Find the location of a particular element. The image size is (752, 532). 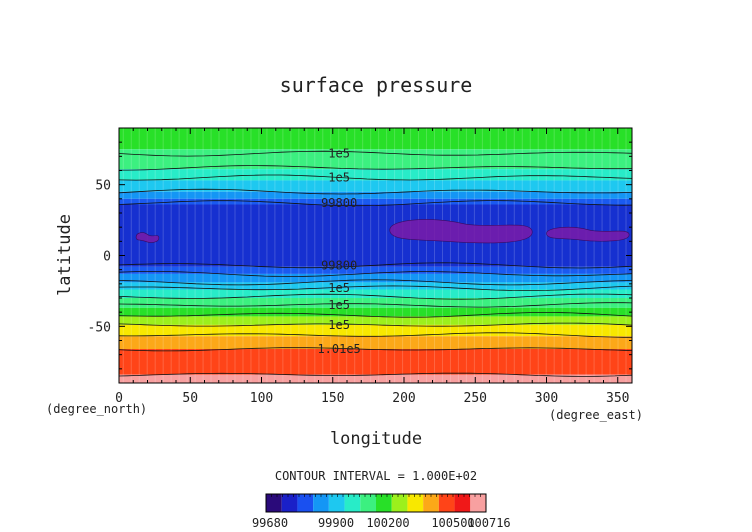

contour-label-4: 1e5 is located at coordinates (339, 288).